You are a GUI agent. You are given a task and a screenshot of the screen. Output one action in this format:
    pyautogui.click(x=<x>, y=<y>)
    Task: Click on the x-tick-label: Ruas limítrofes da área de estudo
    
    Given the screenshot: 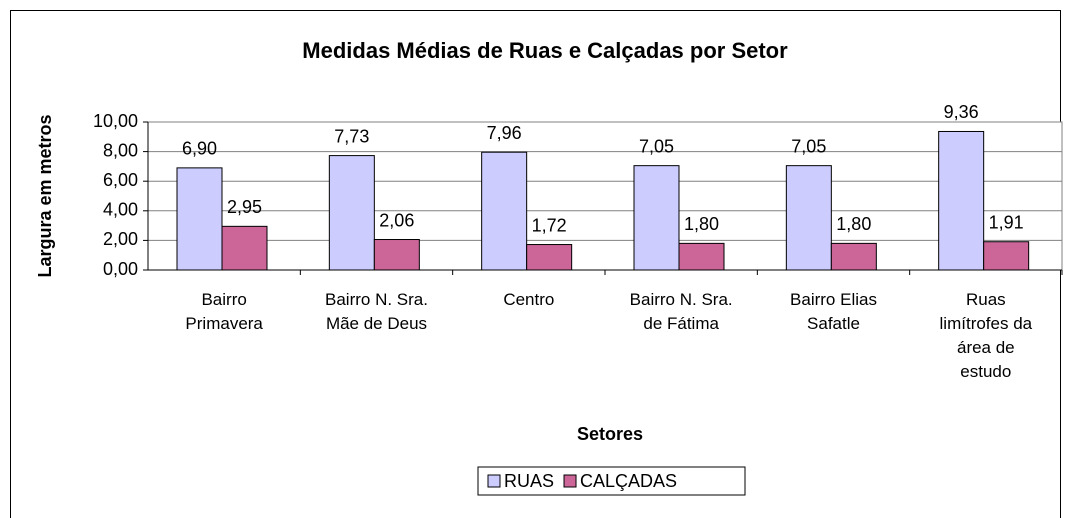 What is the action you would take?
    pyautogui.click(x=986, y=335)
    